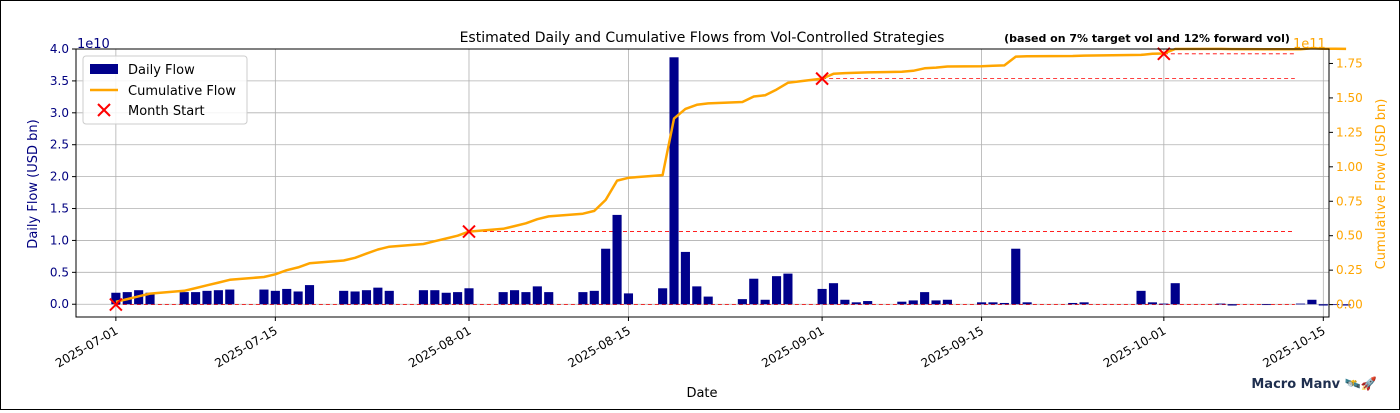 The width and height of the screenshot is (1400, 413). What do you see at coordinates (166, 111) in the screenshot?
I see `legend-label-month-start: Month Start` at bounding box center [166, 111].